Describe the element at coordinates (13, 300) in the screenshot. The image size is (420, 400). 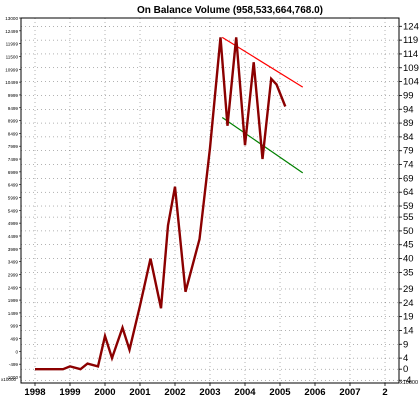
I see `left-tick-label: 1999` at that location.